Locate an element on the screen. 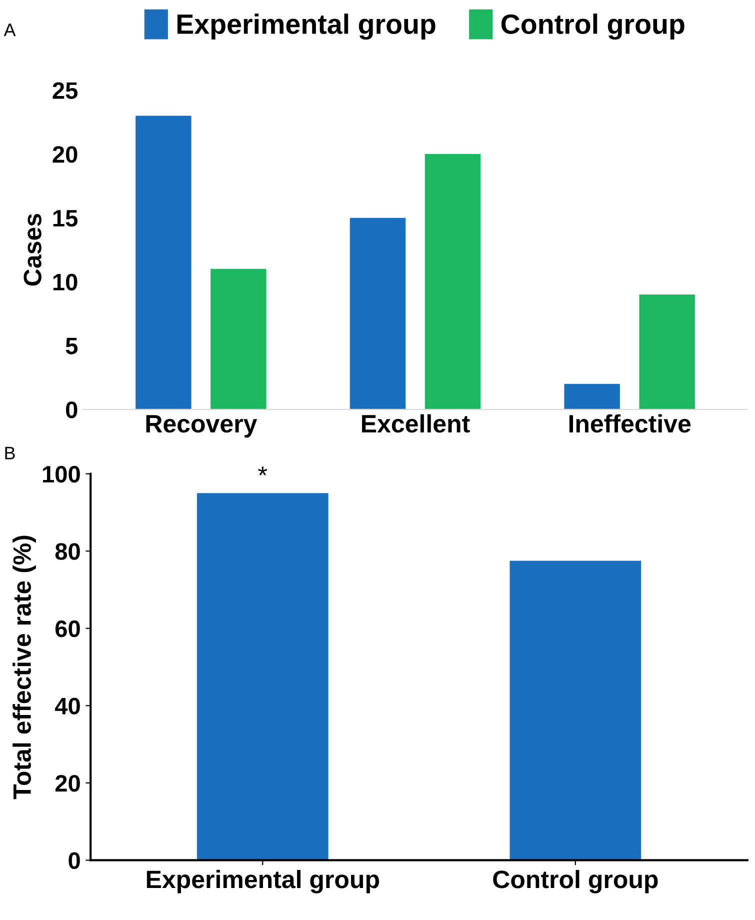  y-tick-label: 80 is located at coordinates (67, 551).